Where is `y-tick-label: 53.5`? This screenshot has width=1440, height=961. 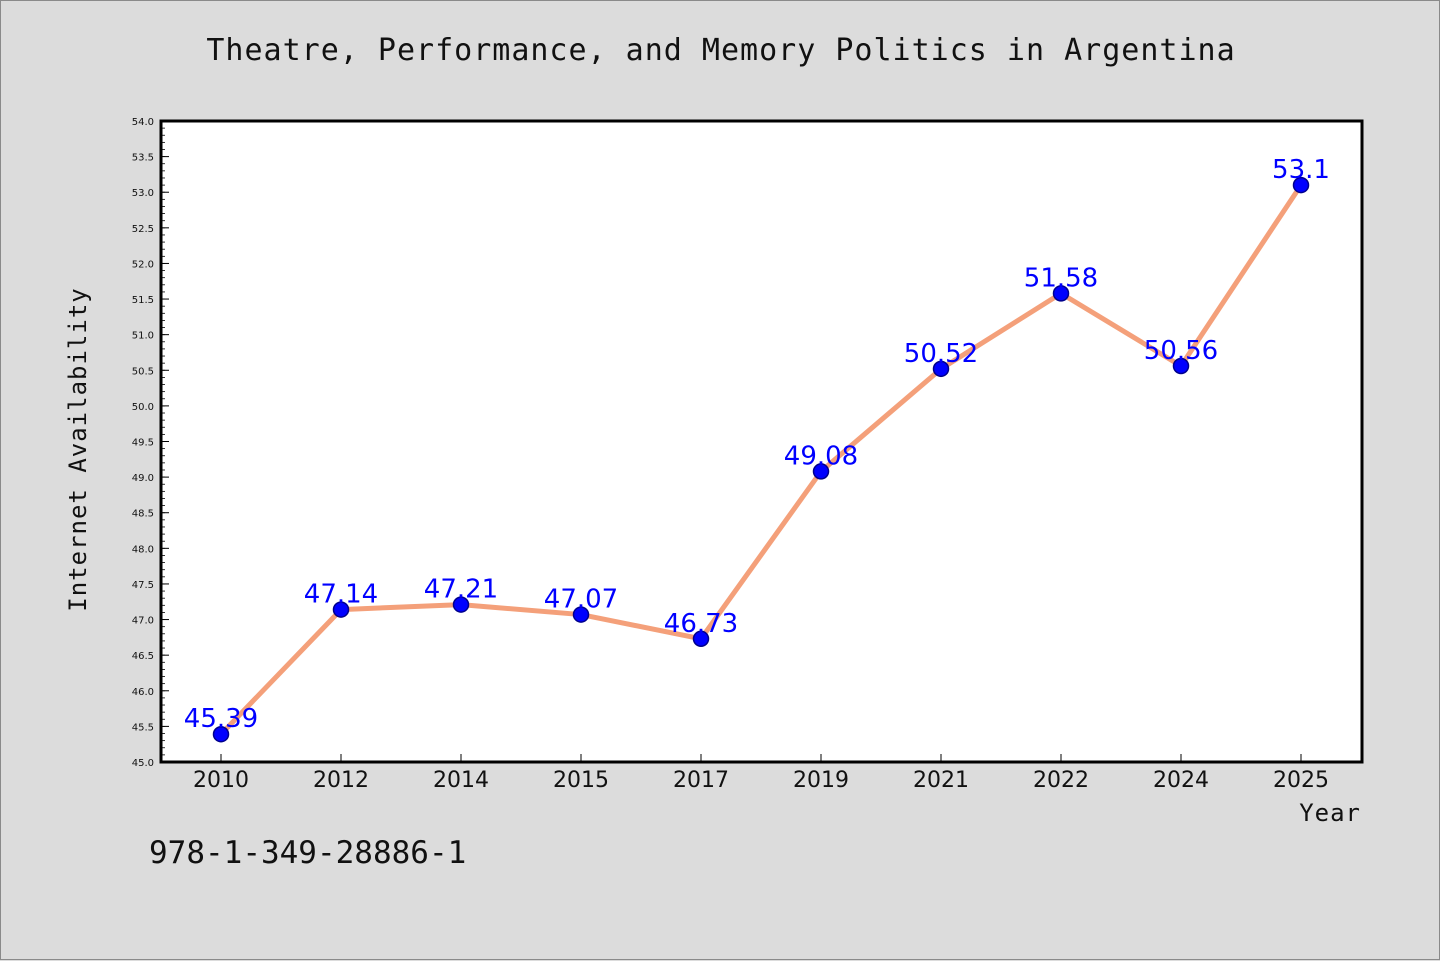 y-tick-label: 53.5 is located at coordinates (143, 158).